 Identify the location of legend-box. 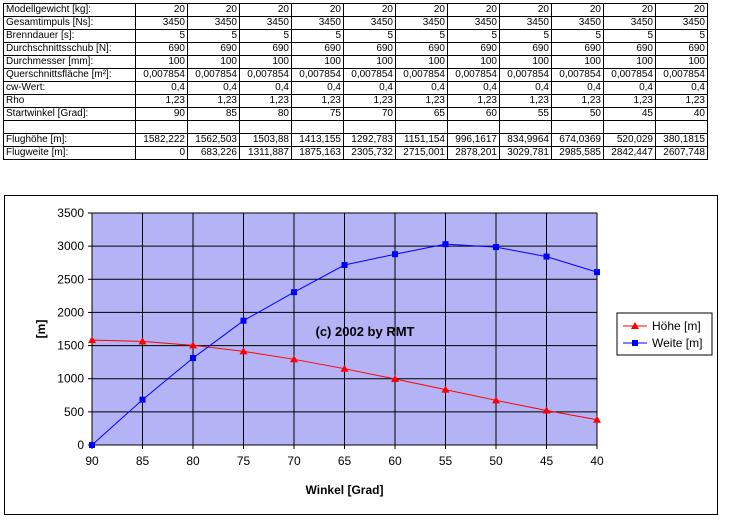
(664, 334).